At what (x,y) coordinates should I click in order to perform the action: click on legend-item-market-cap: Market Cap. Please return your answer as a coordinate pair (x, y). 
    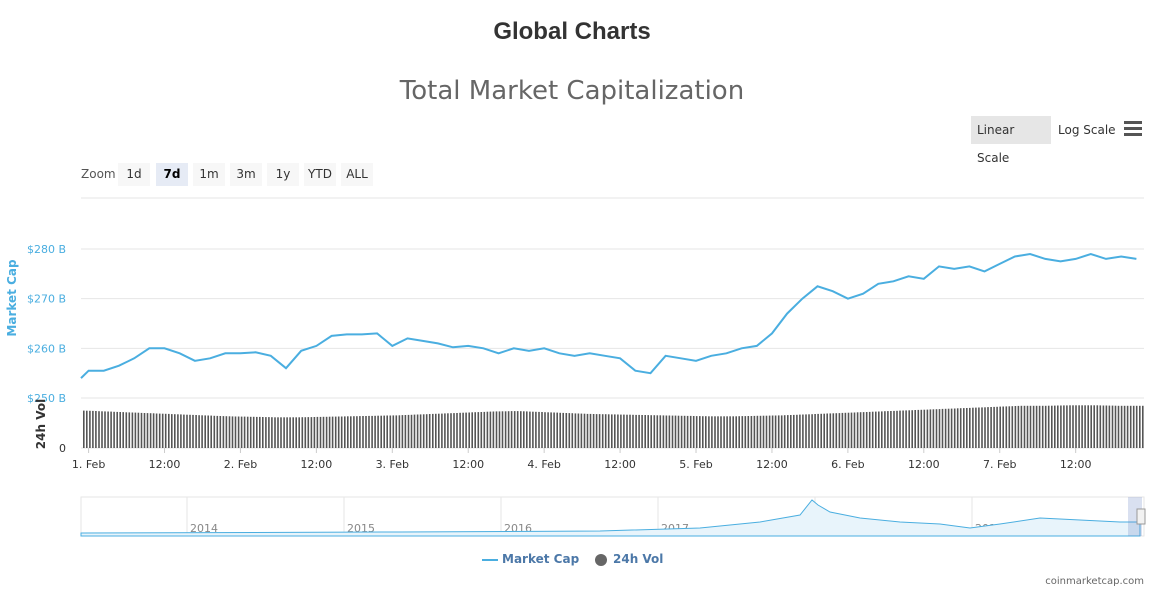
    Looking at the image, I should click on (530, 561).